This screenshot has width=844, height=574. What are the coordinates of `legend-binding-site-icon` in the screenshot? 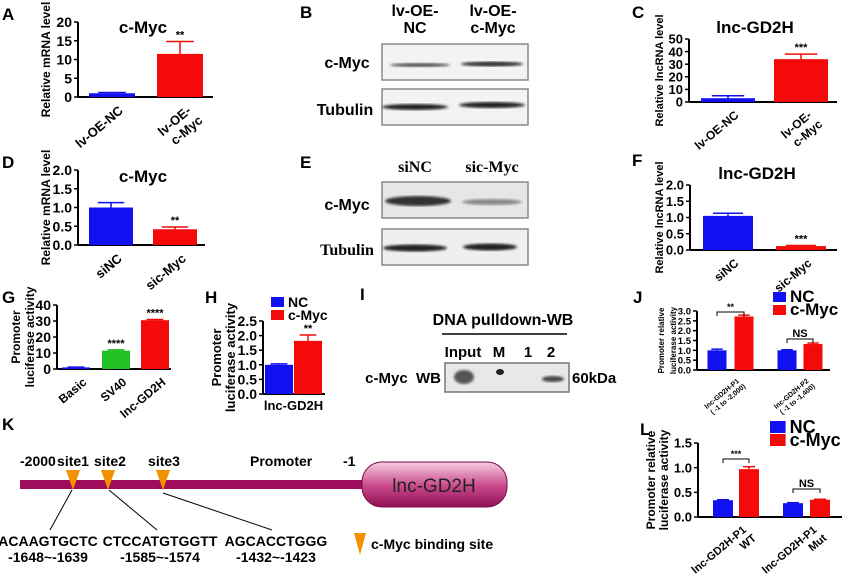 It's located at (360, 544).